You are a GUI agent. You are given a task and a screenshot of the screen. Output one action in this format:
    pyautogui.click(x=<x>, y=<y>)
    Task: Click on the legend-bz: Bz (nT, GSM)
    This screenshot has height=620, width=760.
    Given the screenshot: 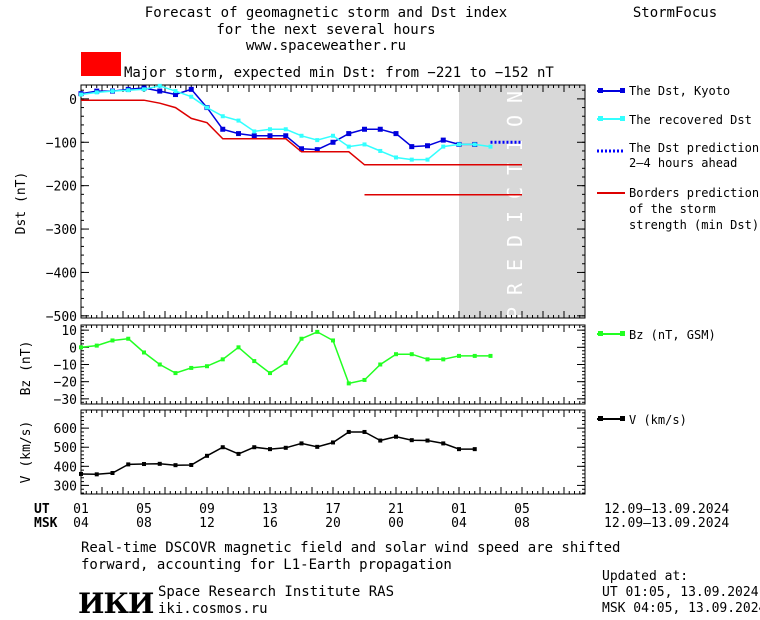 What is the action you would take?
    pyautogui.click(x=656, y=335)
    